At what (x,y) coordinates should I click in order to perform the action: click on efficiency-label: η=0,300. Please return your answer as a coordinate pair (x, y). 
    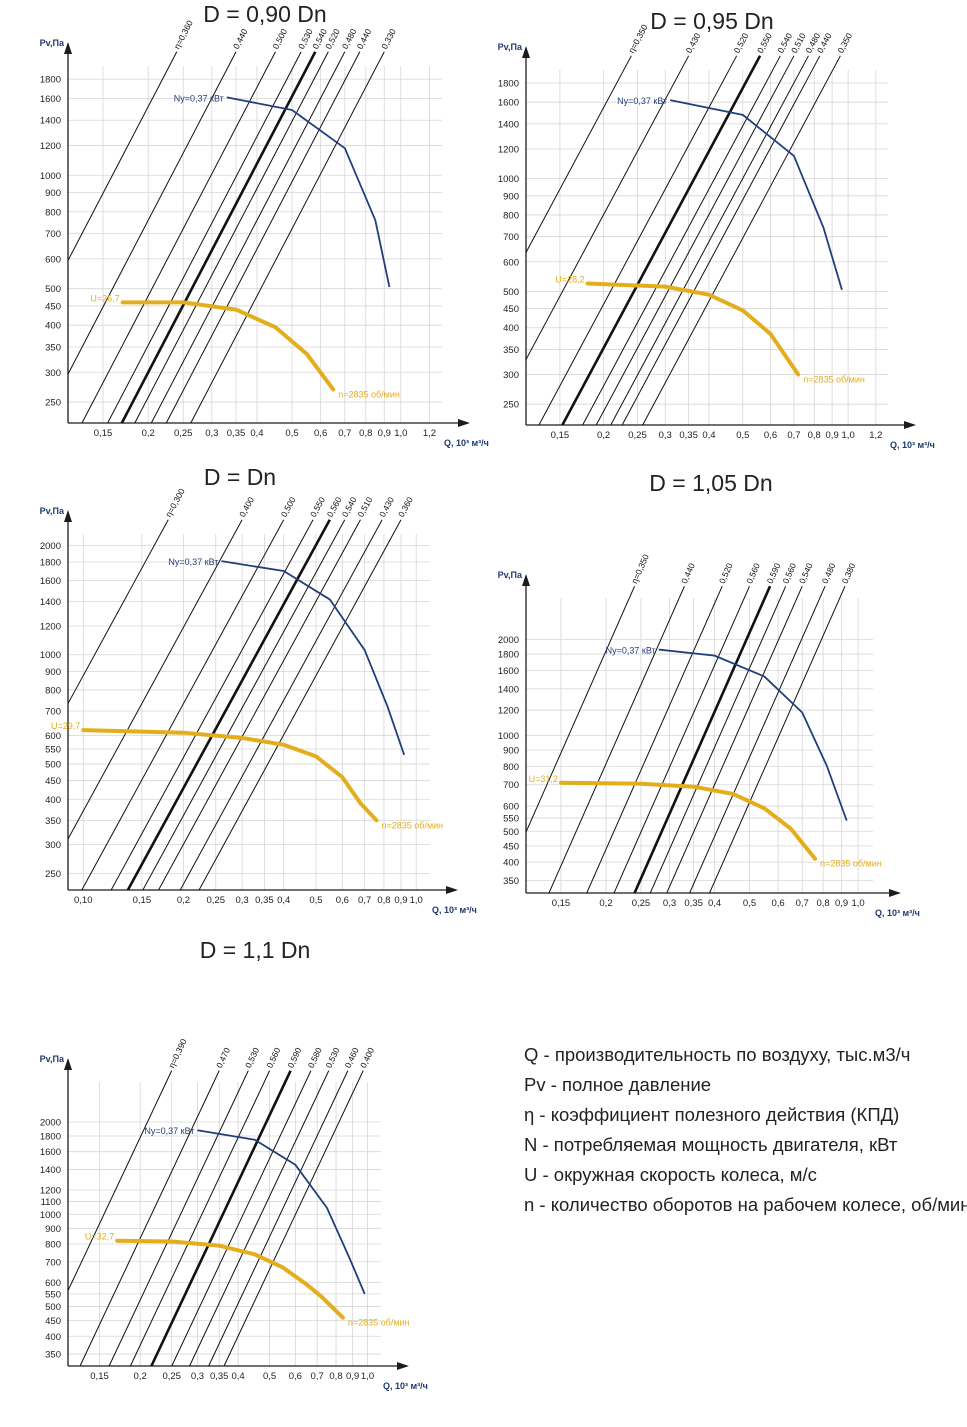
    Looking at the image, I should click on (175, 503).